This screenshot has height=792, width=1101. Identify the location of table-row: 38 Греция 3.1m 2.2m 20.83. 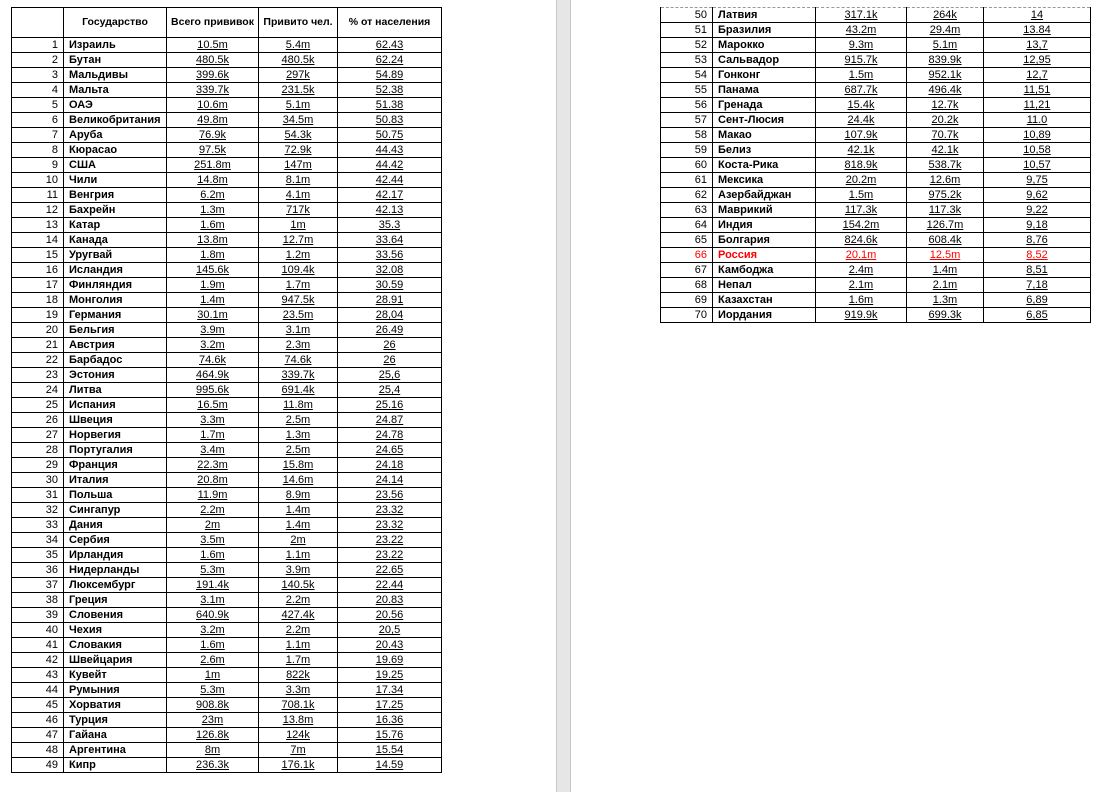
(226, 600).